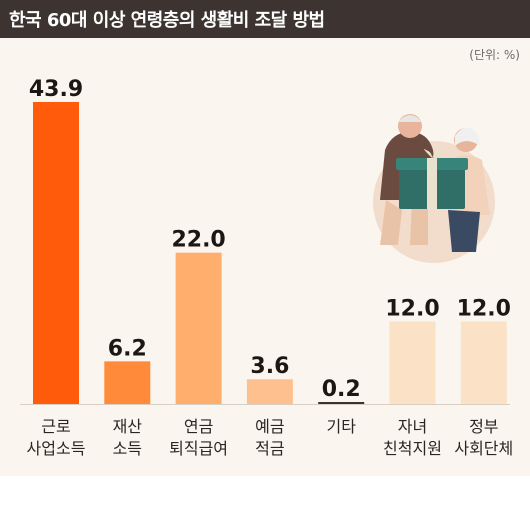 This screenshot has height=509, width=530. I want to click on category-label-line: 사회단체, so click(483, 448).